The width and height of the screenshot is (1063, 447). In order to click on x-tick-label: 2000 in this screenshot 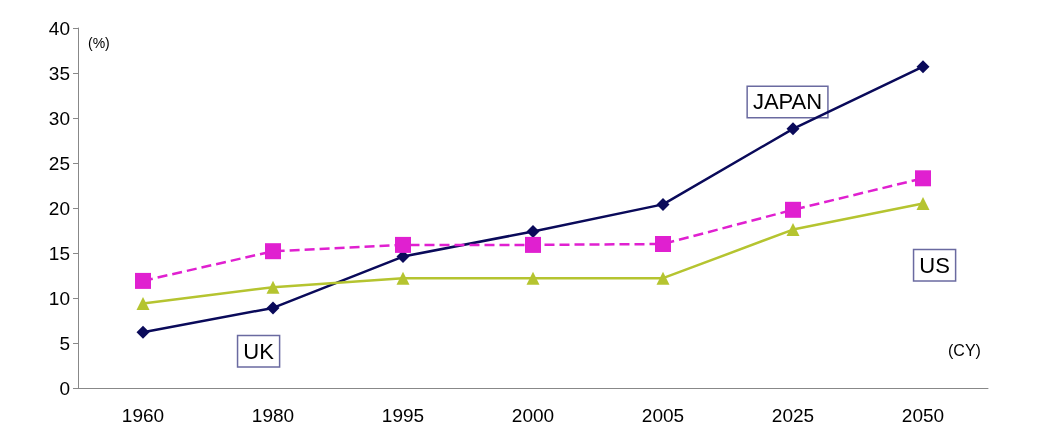, I will do `click(533, 415)`.